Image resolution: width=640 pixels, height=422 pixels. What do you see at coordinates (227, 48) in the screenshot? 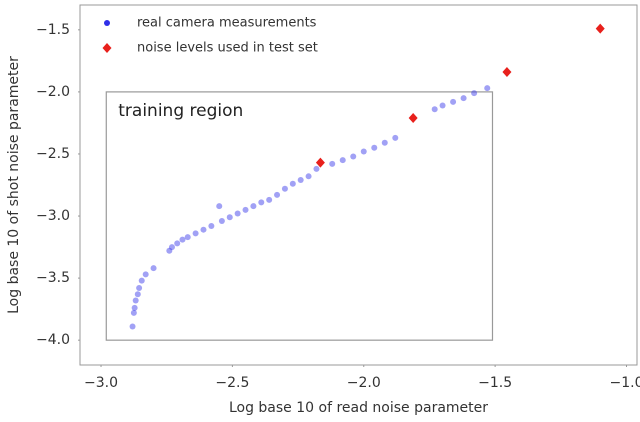
I see `legend-label: noise levels used in test set` at bounding box center [227, 48].